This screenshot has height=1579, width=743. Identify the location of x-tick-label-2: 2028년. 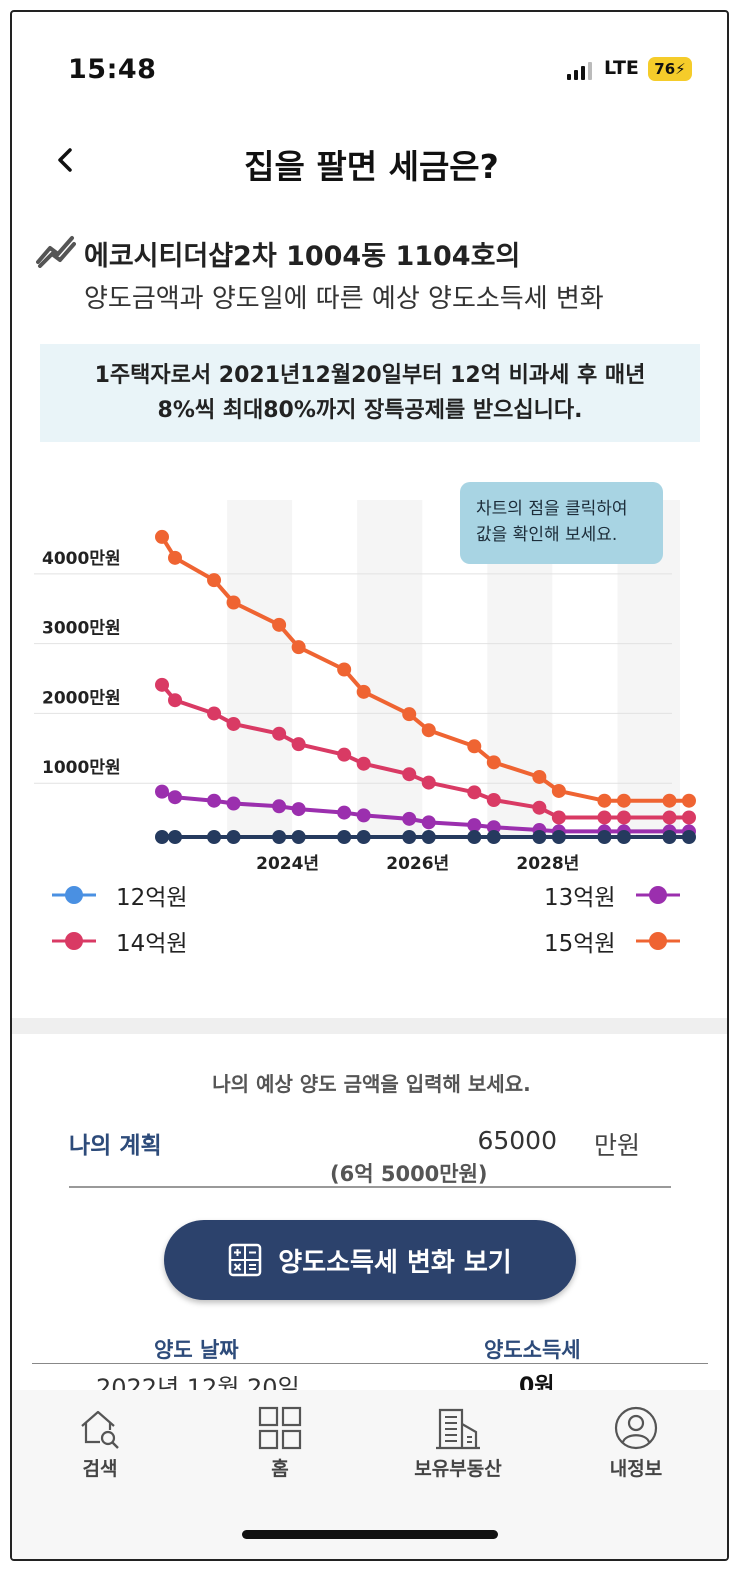
(547, 864).